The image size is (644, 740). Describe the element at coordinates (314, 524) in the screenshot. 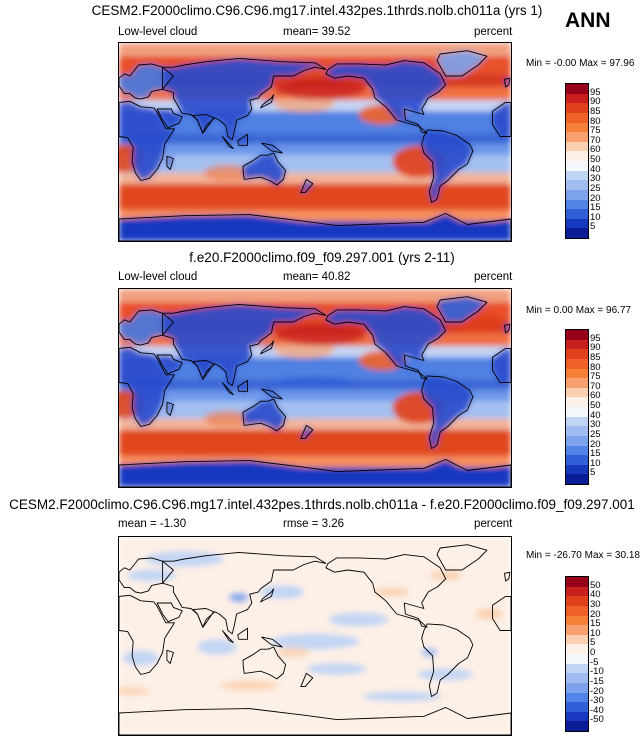

I see `panel-3-rmse-label: rmse = 3.26` at that location.